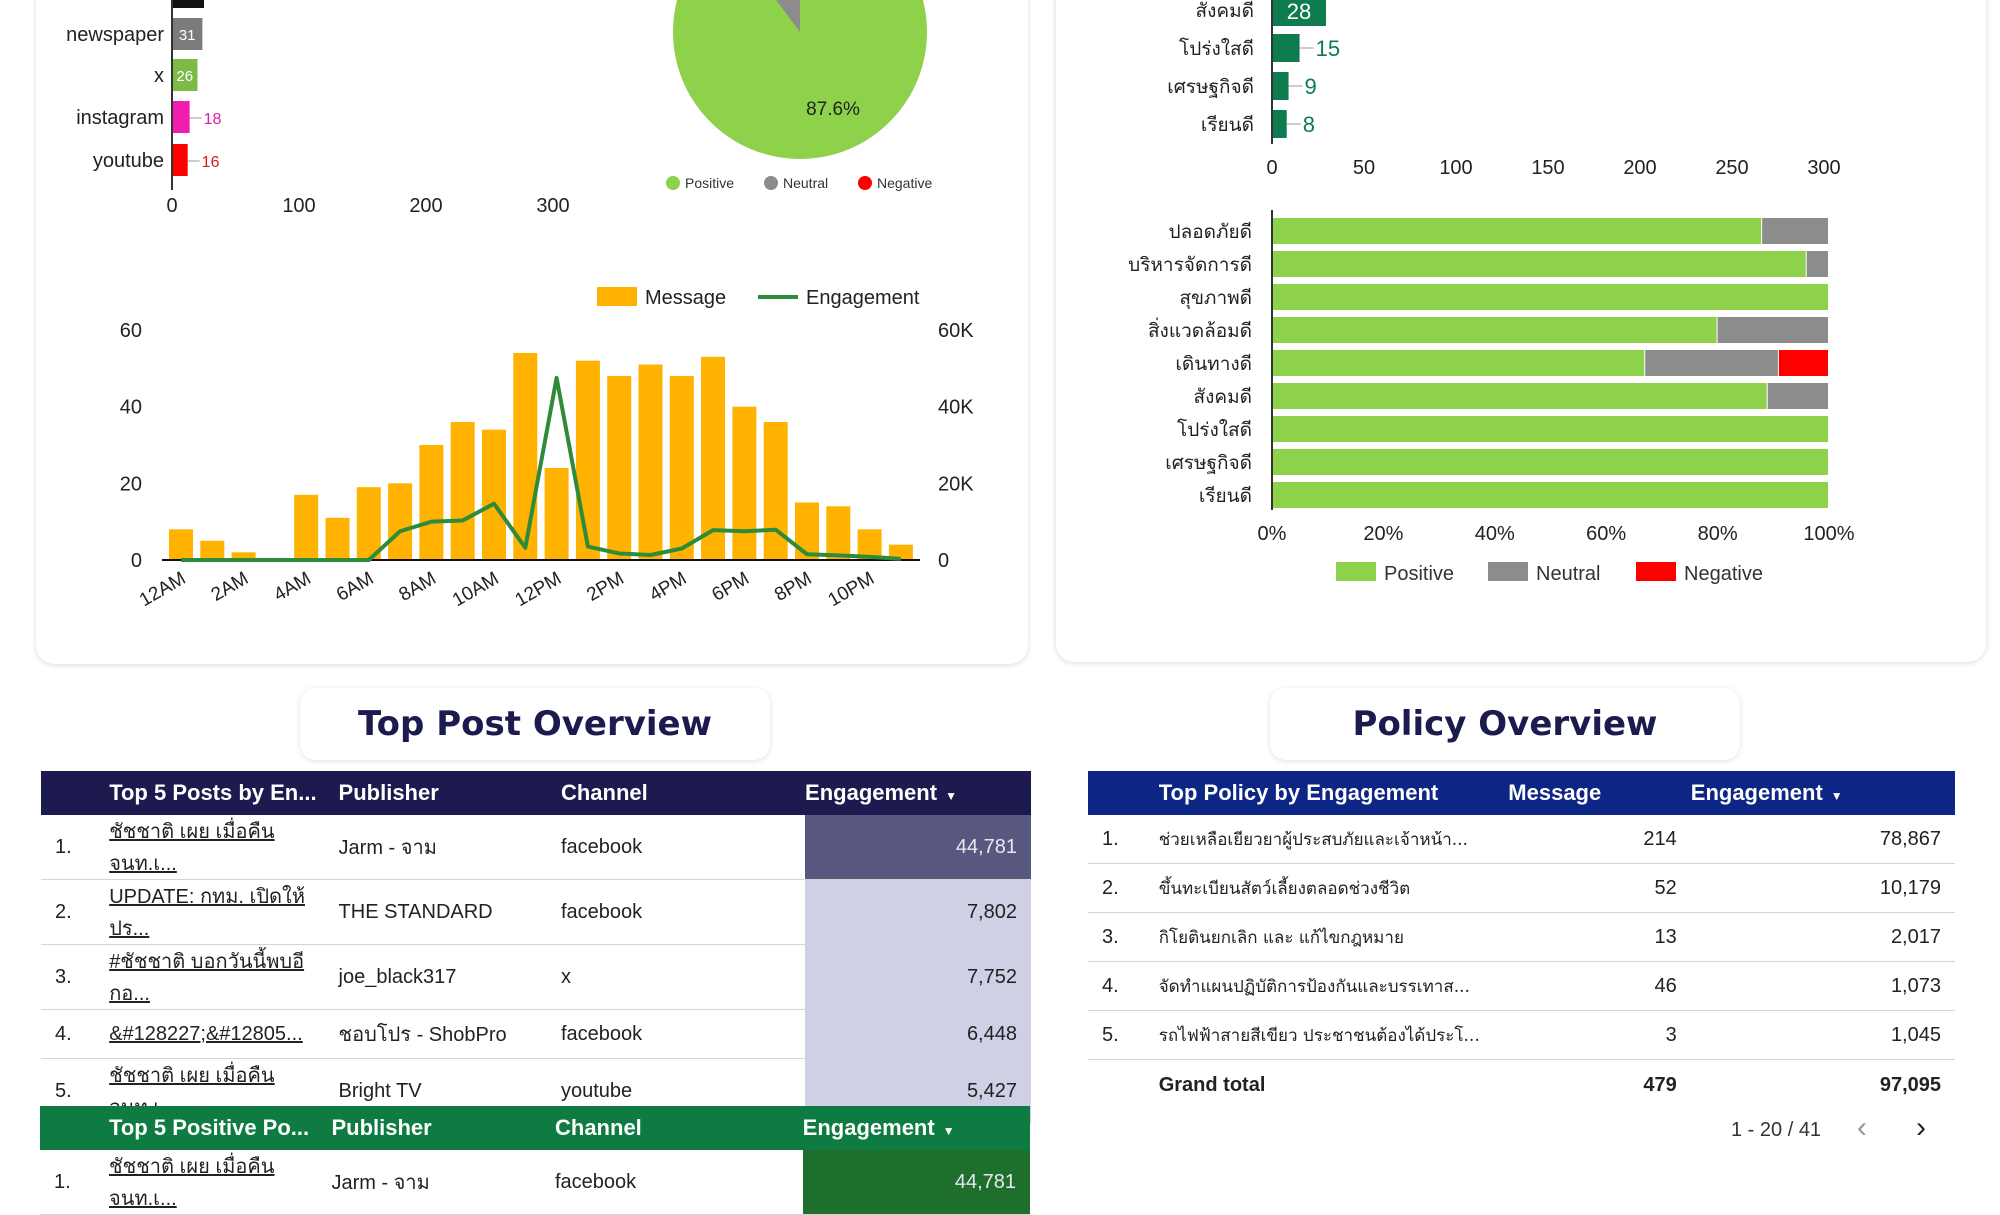 The height and width of the screenshot is (1215, 2000). What do you see at coordinates (1328, 48) in the screenshot?
I see `pcount-value: 15` at bounding box center [1328, 48].